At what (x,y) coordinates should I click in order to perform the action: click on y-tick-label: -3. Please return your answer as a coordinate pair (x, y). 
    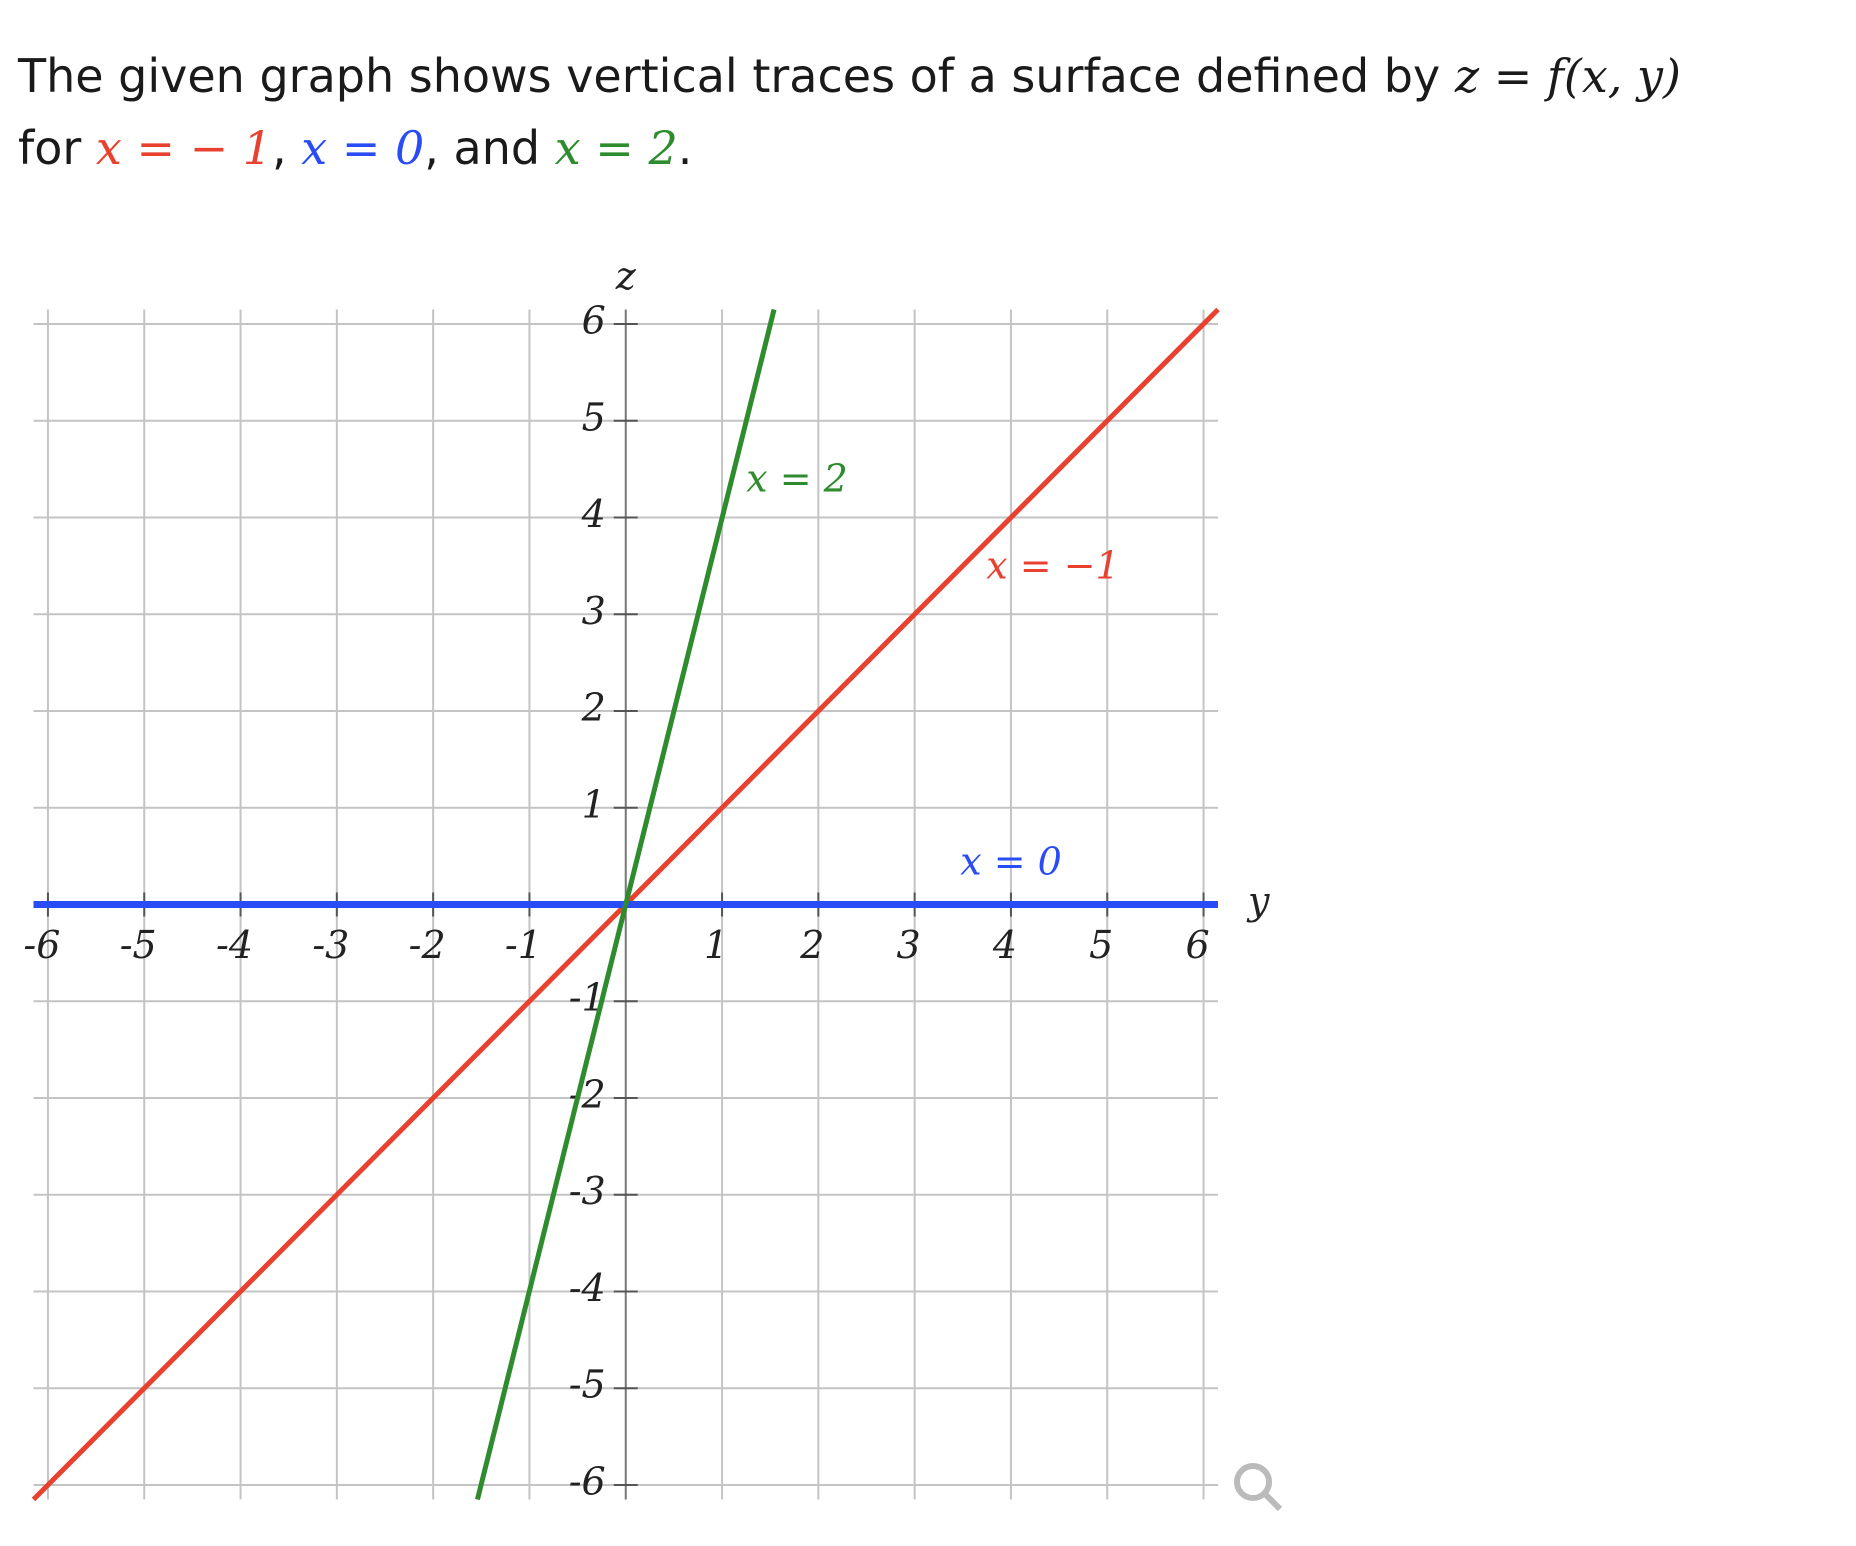
    Looking at the image, I should click on (587, 1191).